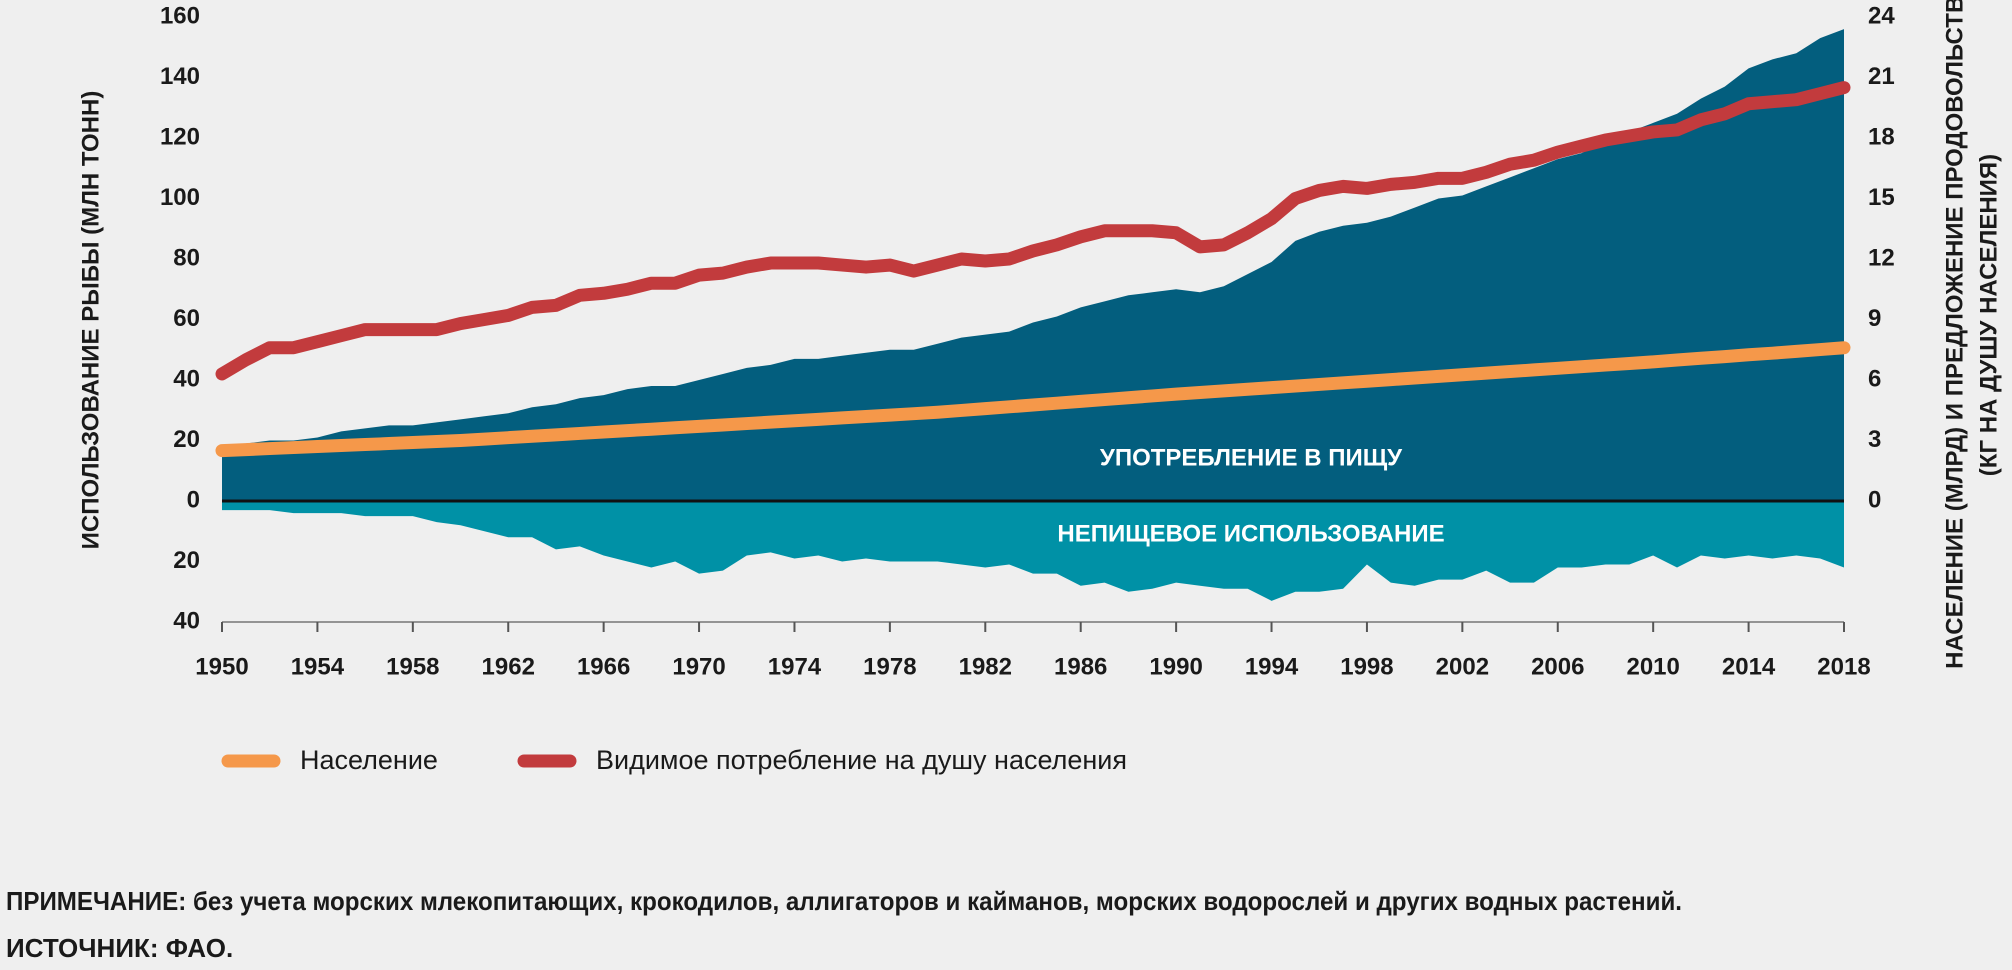  Describe the element at coordinates (1881, 136) in the screenshot. I see `y2-tick-label: 18` at that location.